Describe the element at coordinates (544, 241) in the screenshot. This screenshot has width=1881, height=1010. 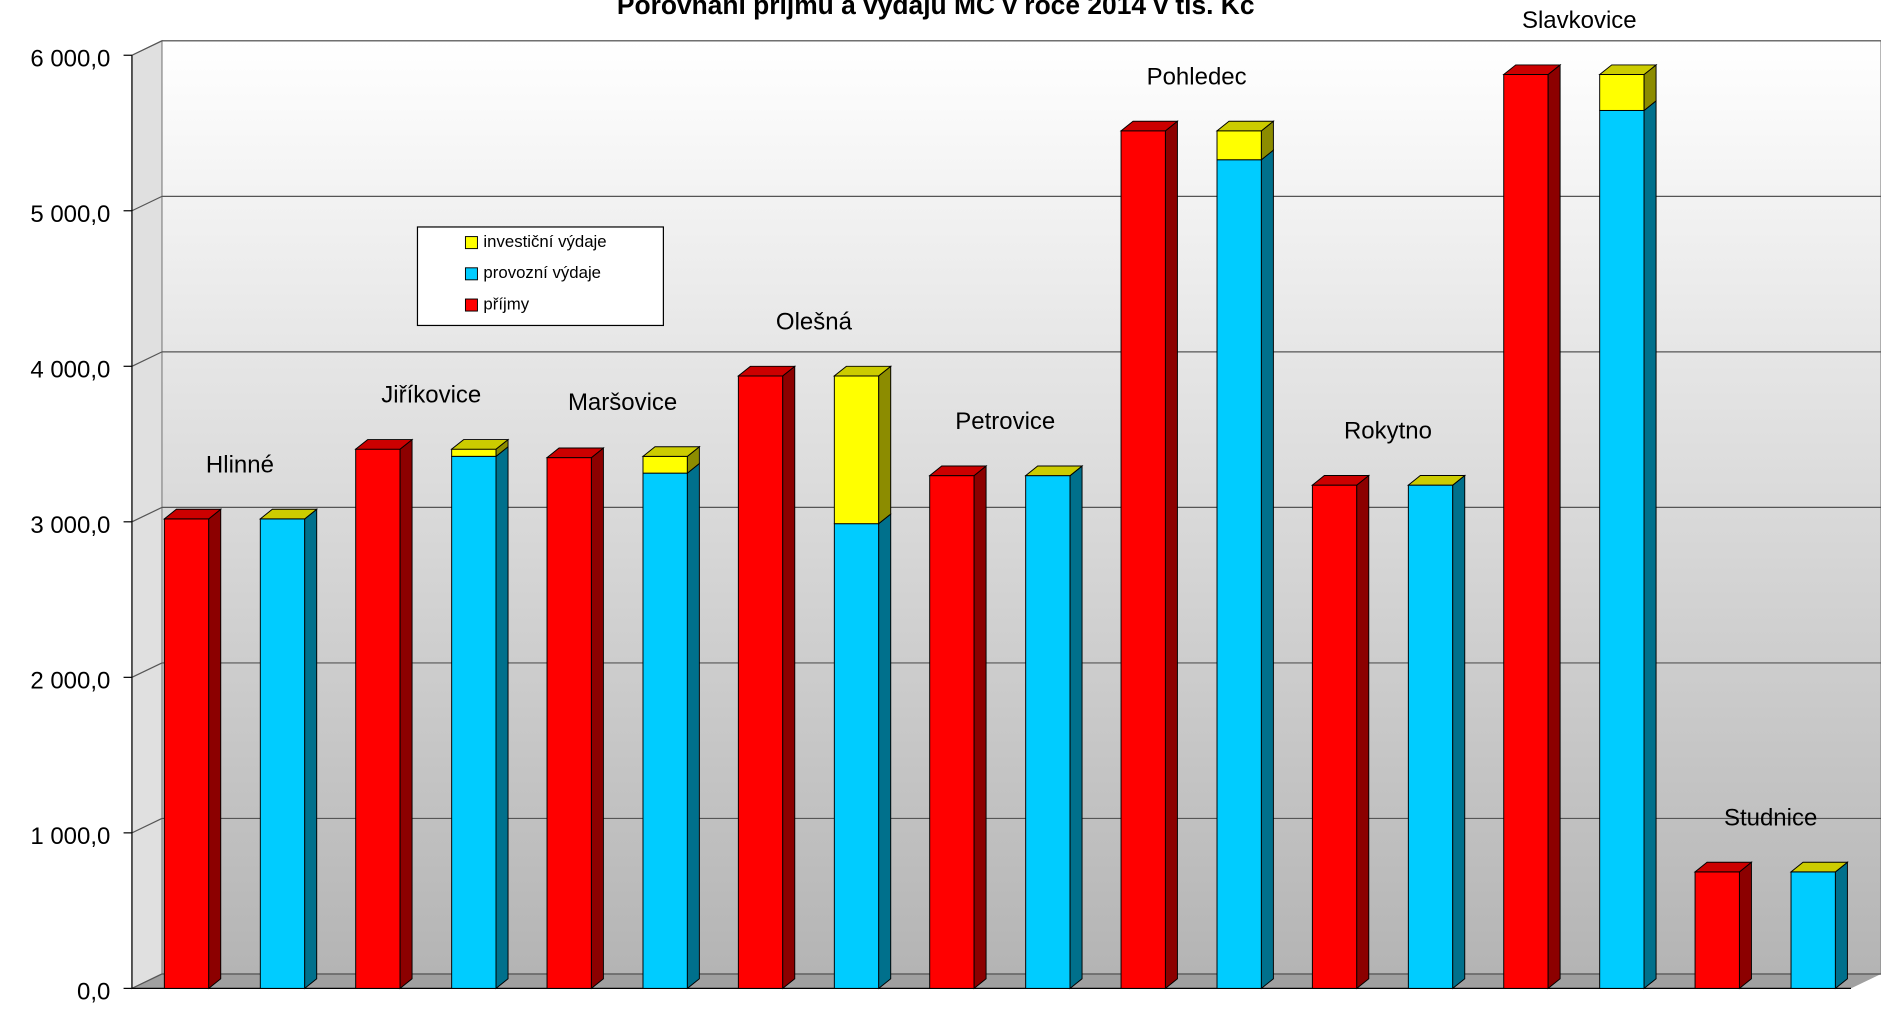
I see `legend-label: investiční výdaje` at that location.